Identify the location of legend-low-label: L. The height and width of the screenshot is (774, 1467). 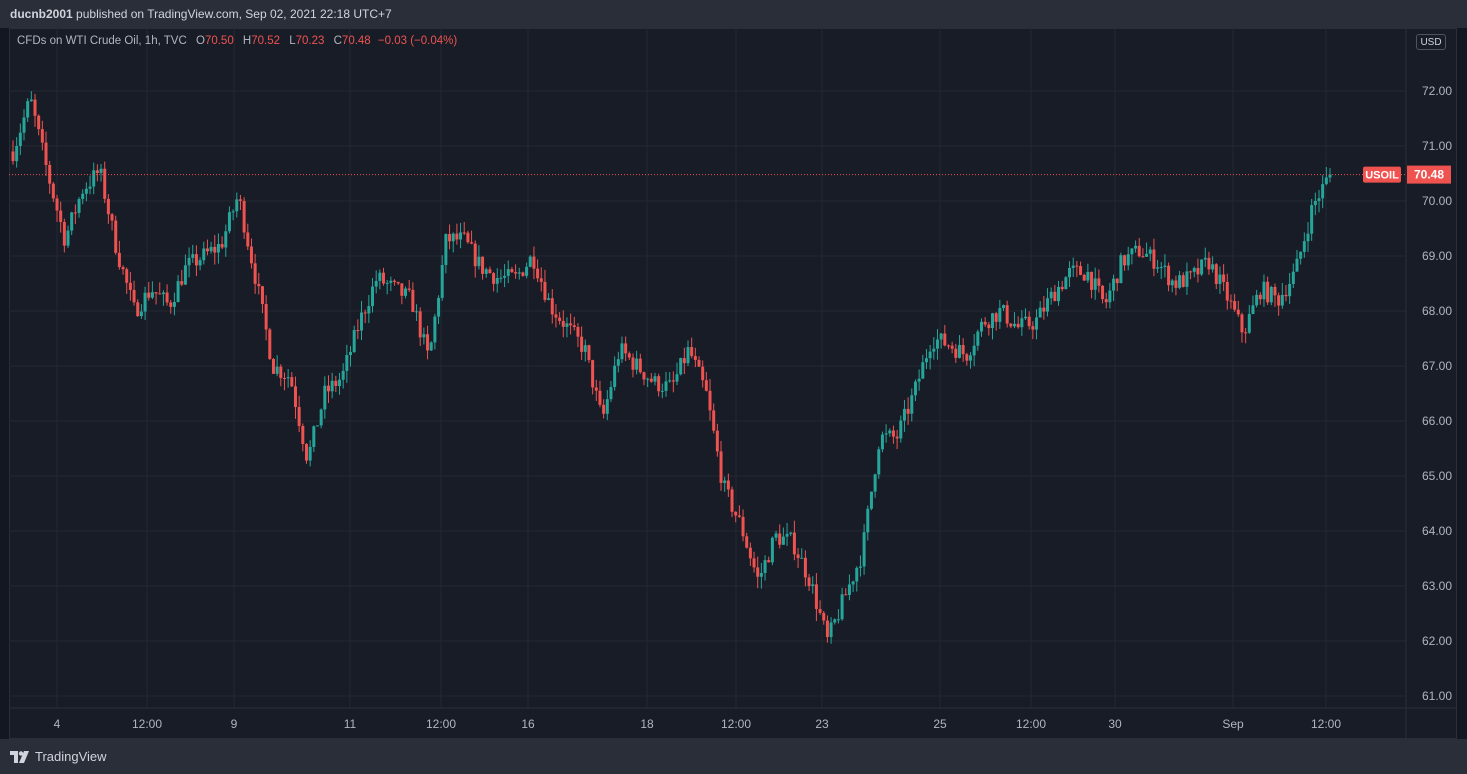
(292, 41).